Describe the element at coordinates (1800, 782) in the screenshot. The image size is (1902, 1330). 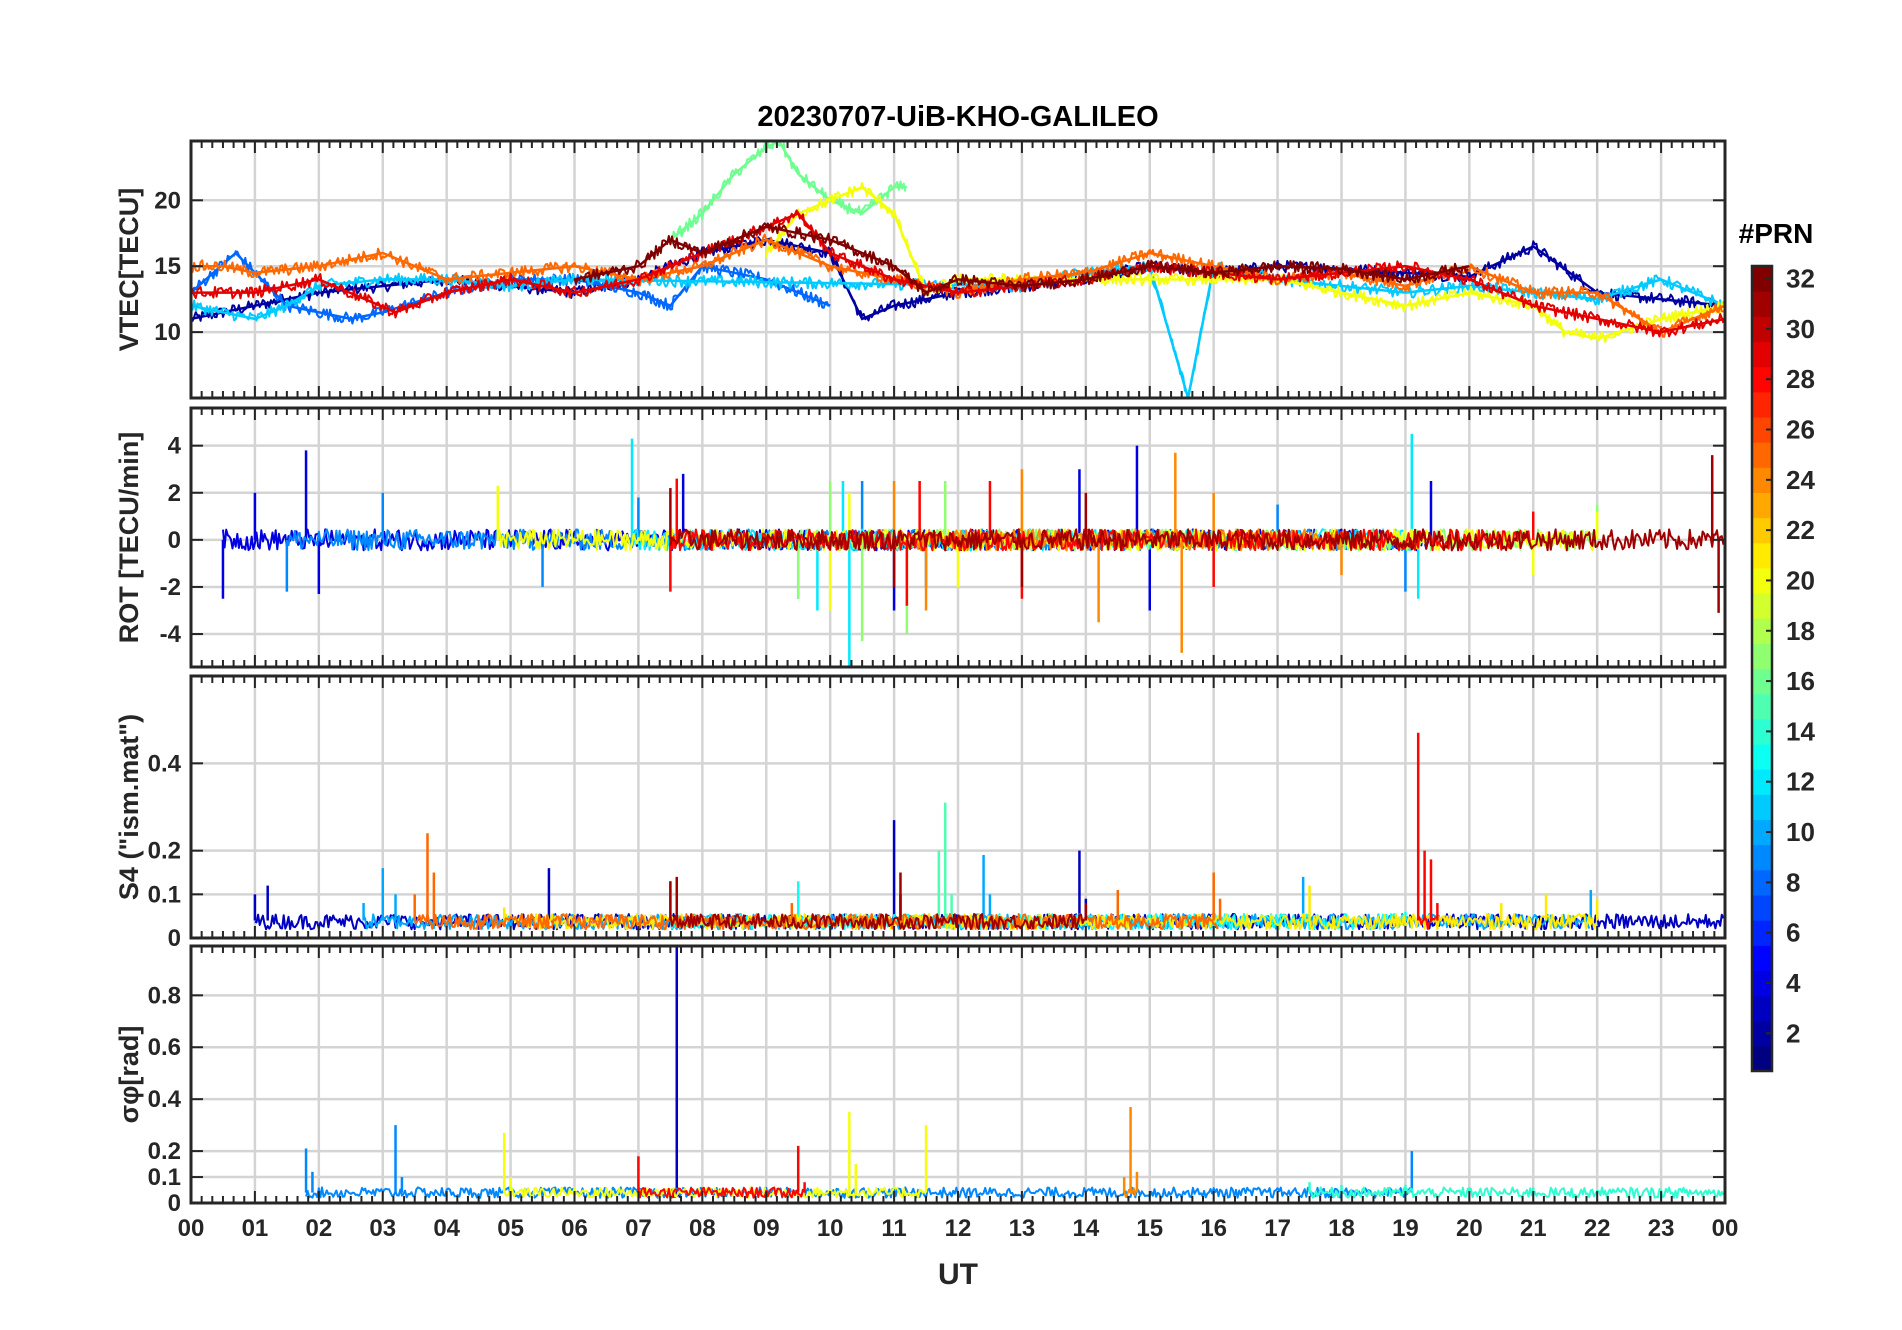
I see `colorbar-tick-label: 12` at that location.